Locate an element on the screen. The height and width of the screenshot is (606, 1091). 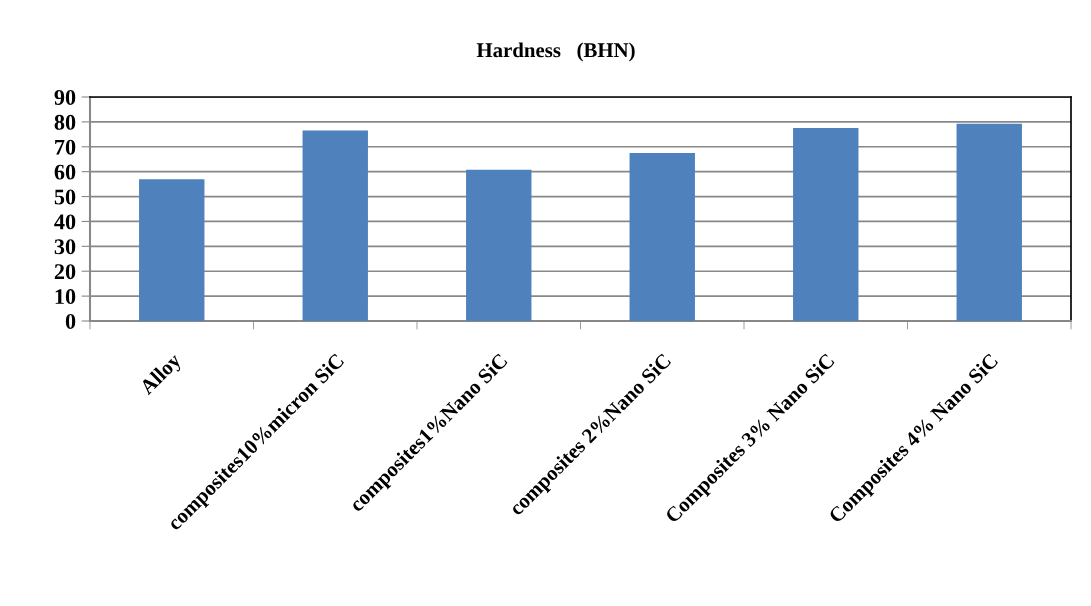
y-tick-label: 50 is located at coordinates (65, 197).